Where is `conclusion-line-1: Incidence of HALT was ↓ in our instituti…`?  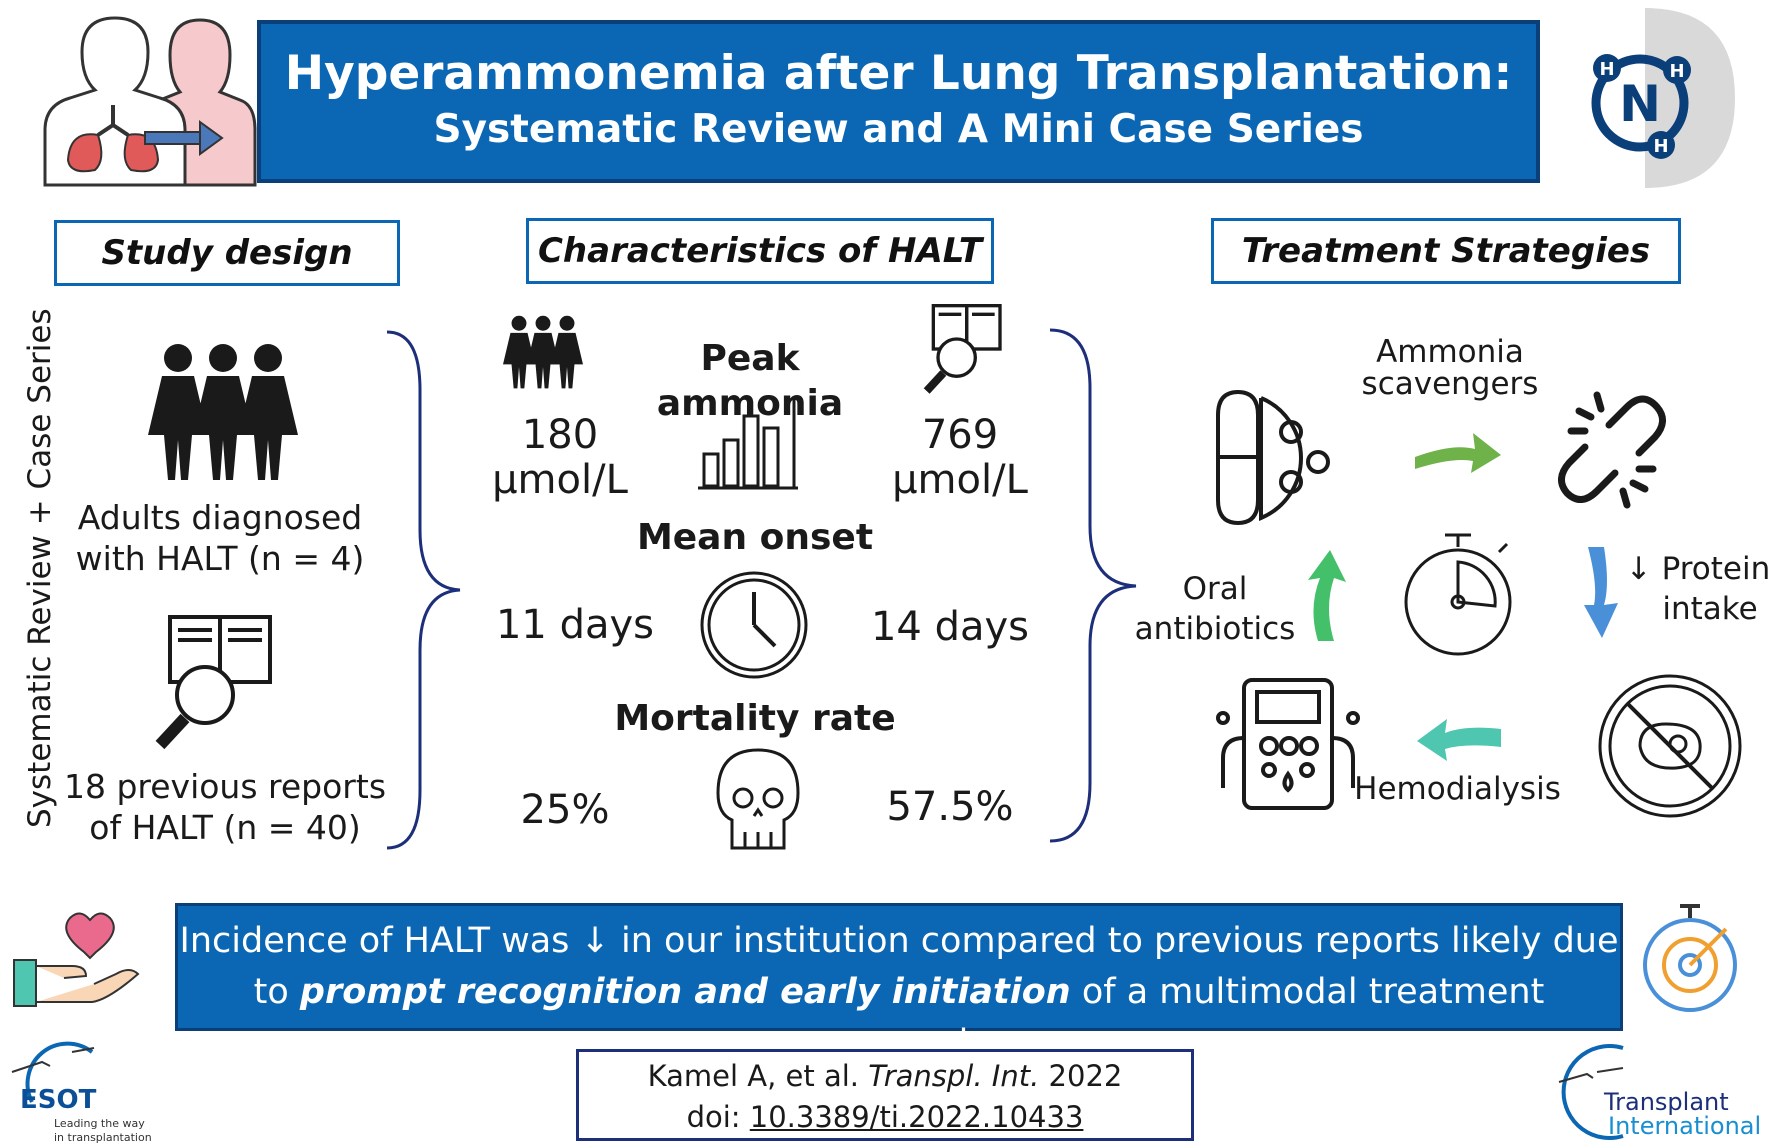
conclusion-line-1: Incidence of HALT was ↓ in our instituti… is located at coordinates (899, 941).